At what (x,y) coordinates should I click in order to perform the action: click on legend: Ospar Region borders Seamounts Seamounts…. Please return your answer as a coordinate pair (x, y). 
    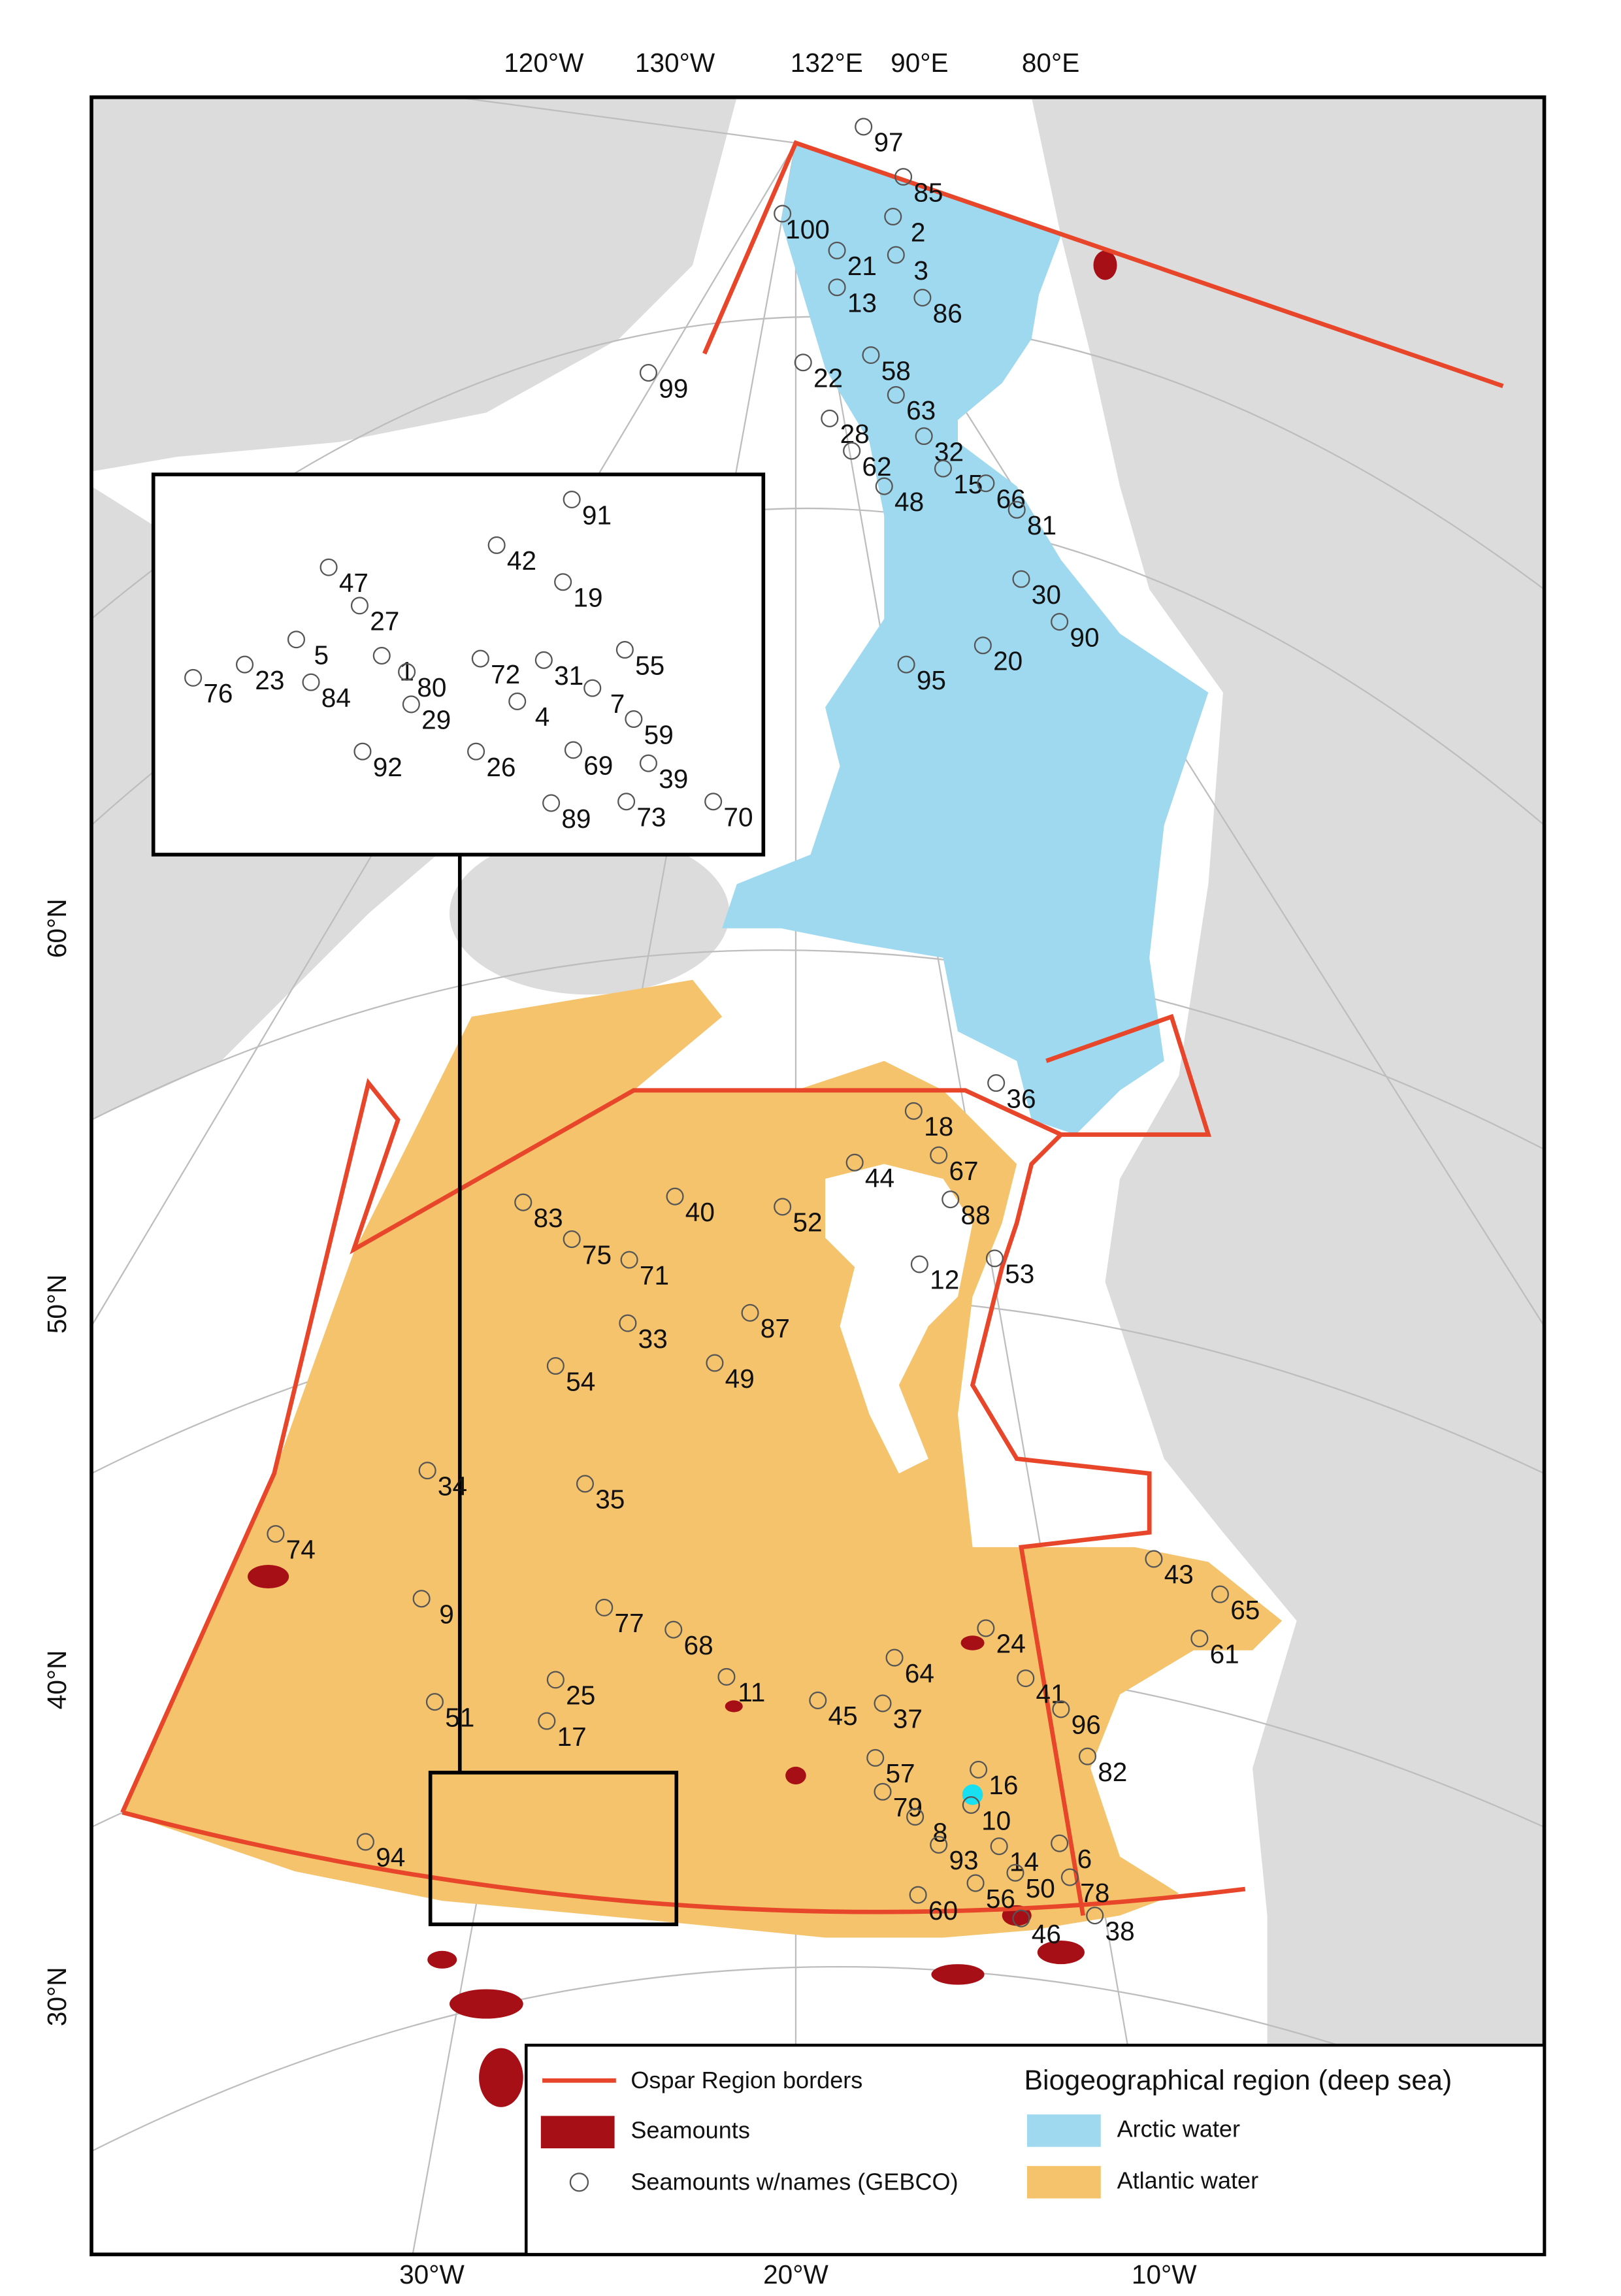
    Looking at the image, I should click on (1035, 2149).